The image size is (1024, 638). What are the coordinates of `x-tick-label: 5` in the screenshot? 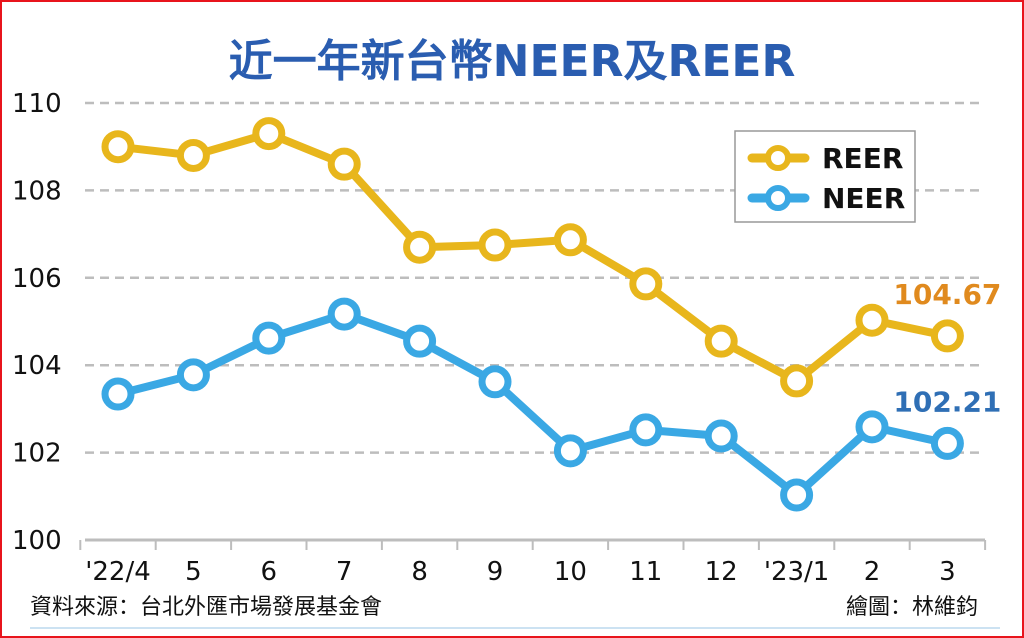 It's located at (193, 572).